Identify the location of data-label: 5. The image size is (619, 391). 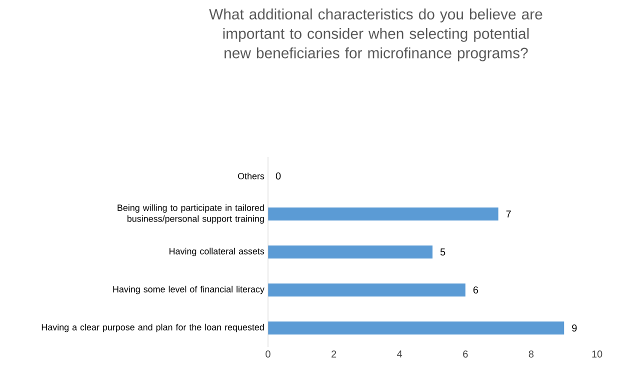
(443, 252).